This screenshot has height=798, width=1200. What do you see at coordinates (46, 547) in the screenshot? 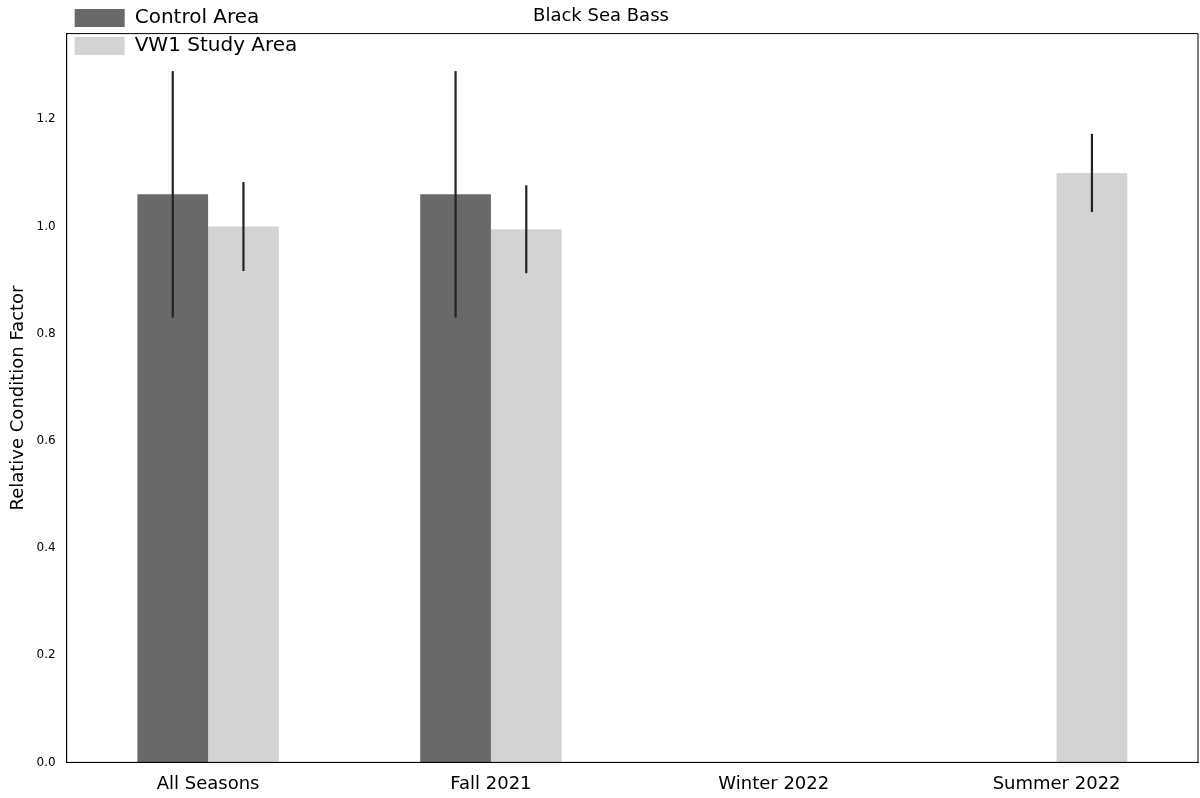
I see `y-tick-label: 0.4` at bounding box center [46, 547].